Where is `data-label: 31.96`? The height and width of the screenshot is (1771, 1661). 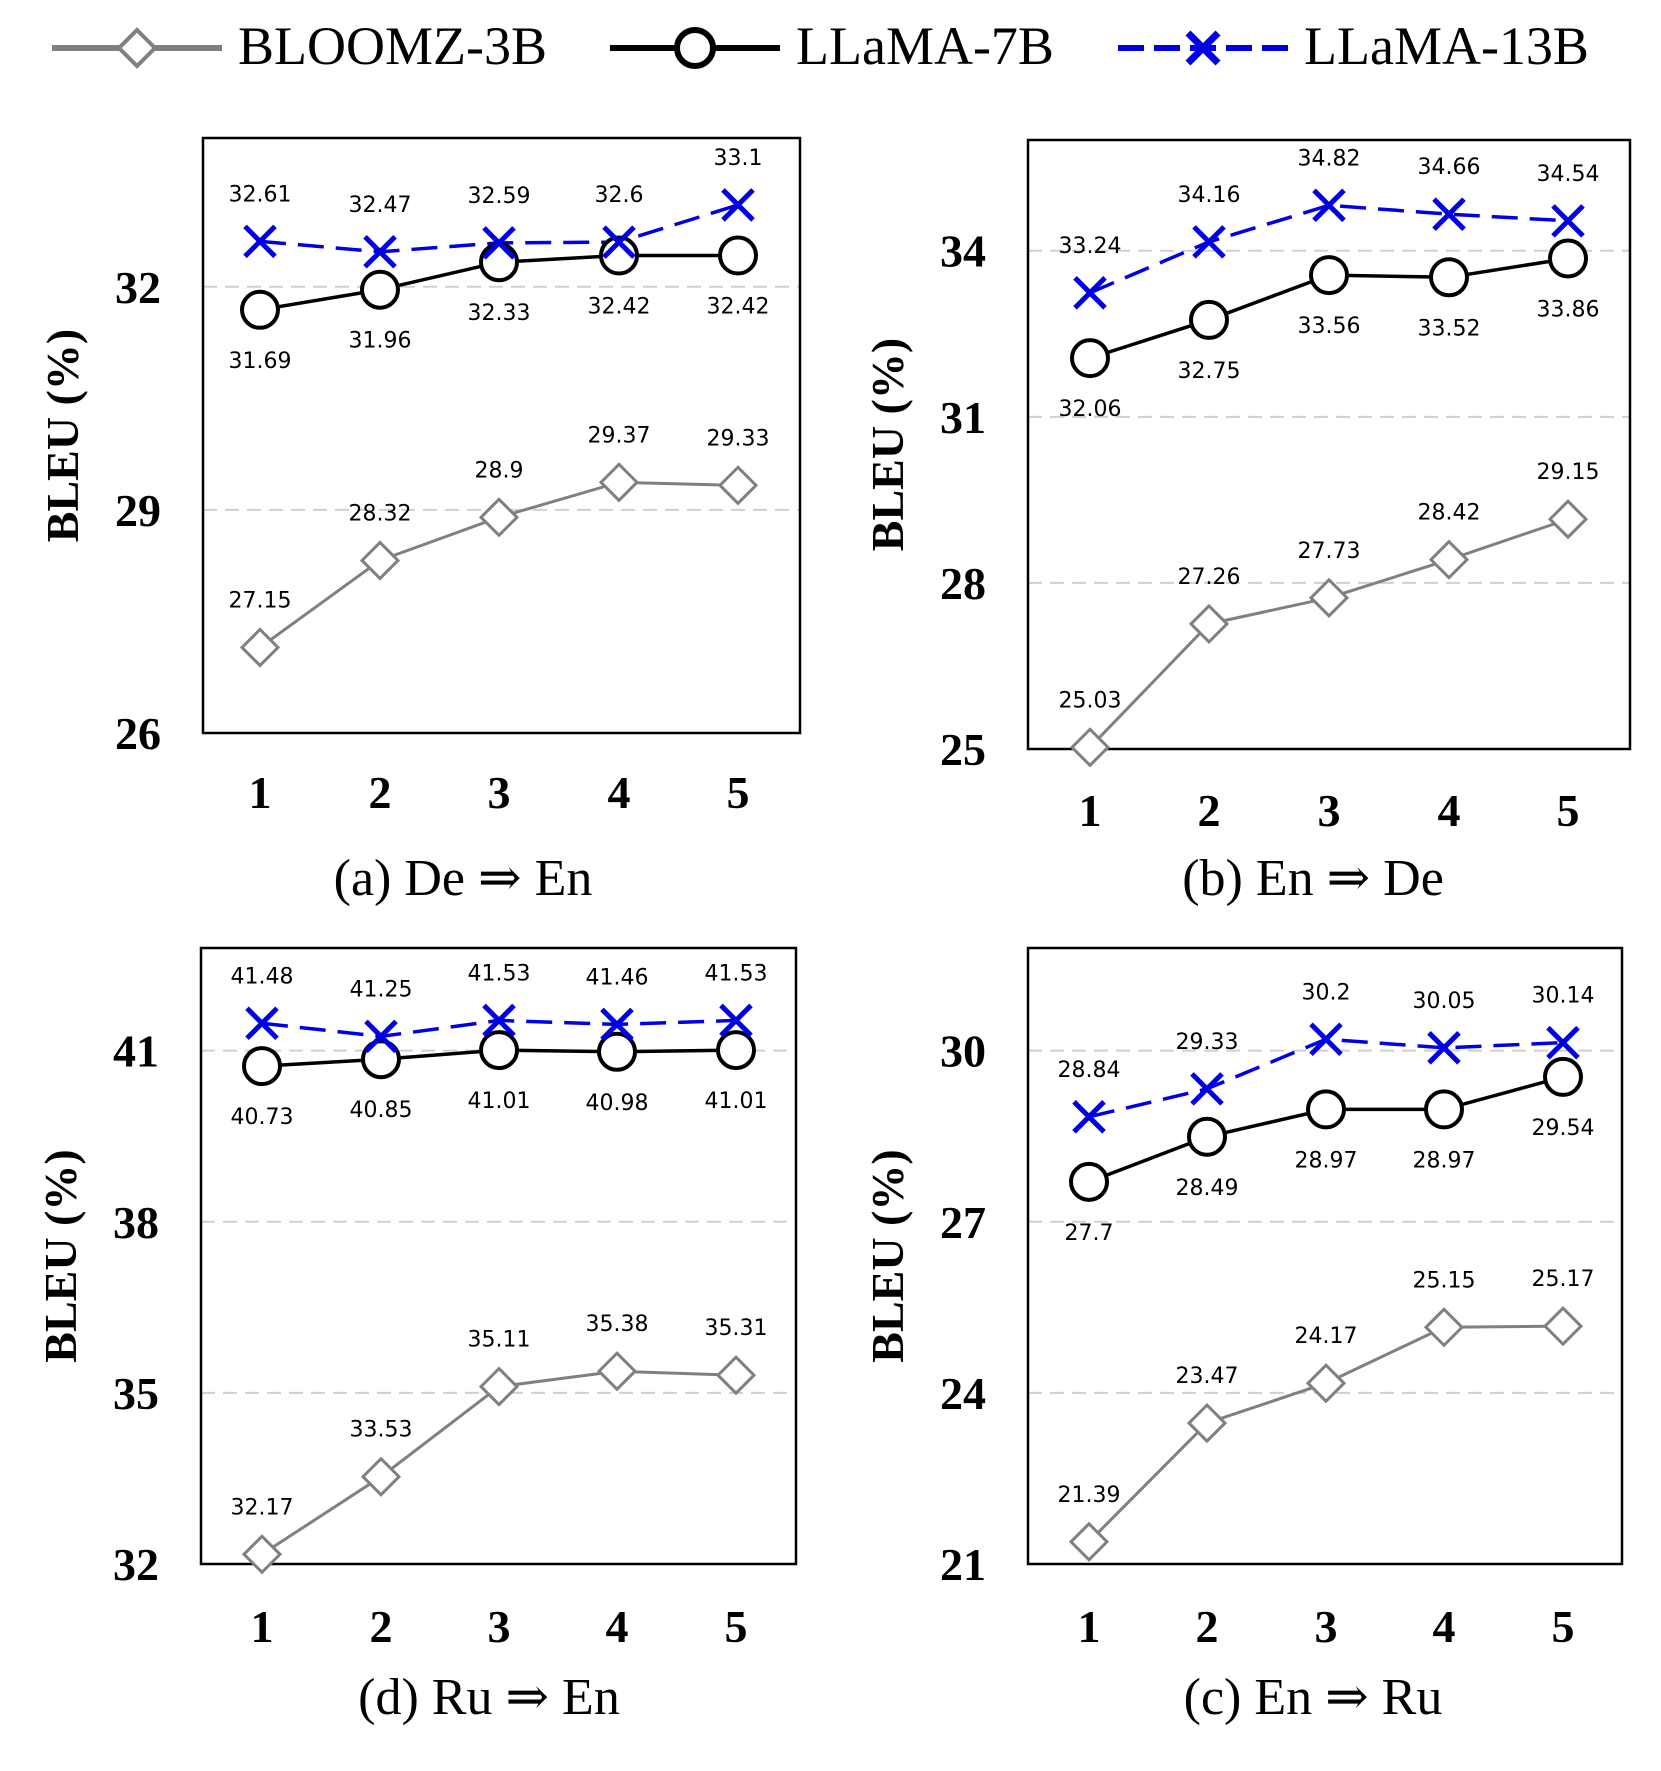 data-label: 31.96 is located at coordinates (380, 341).